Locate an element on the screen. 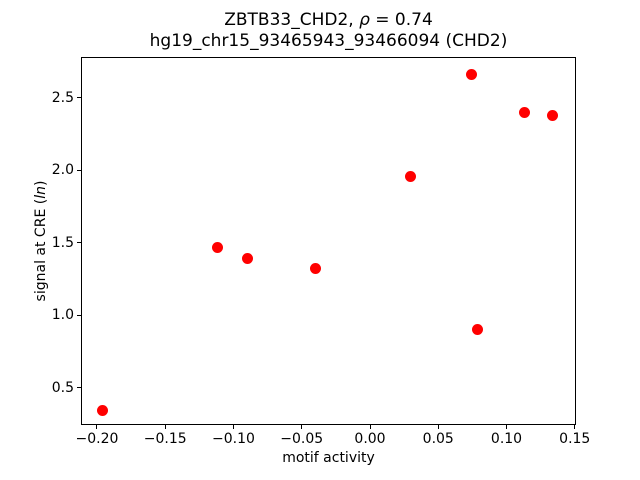 The image size is (640, 480). y-tick-label: 2.5 is located at coordinates (62, 97).